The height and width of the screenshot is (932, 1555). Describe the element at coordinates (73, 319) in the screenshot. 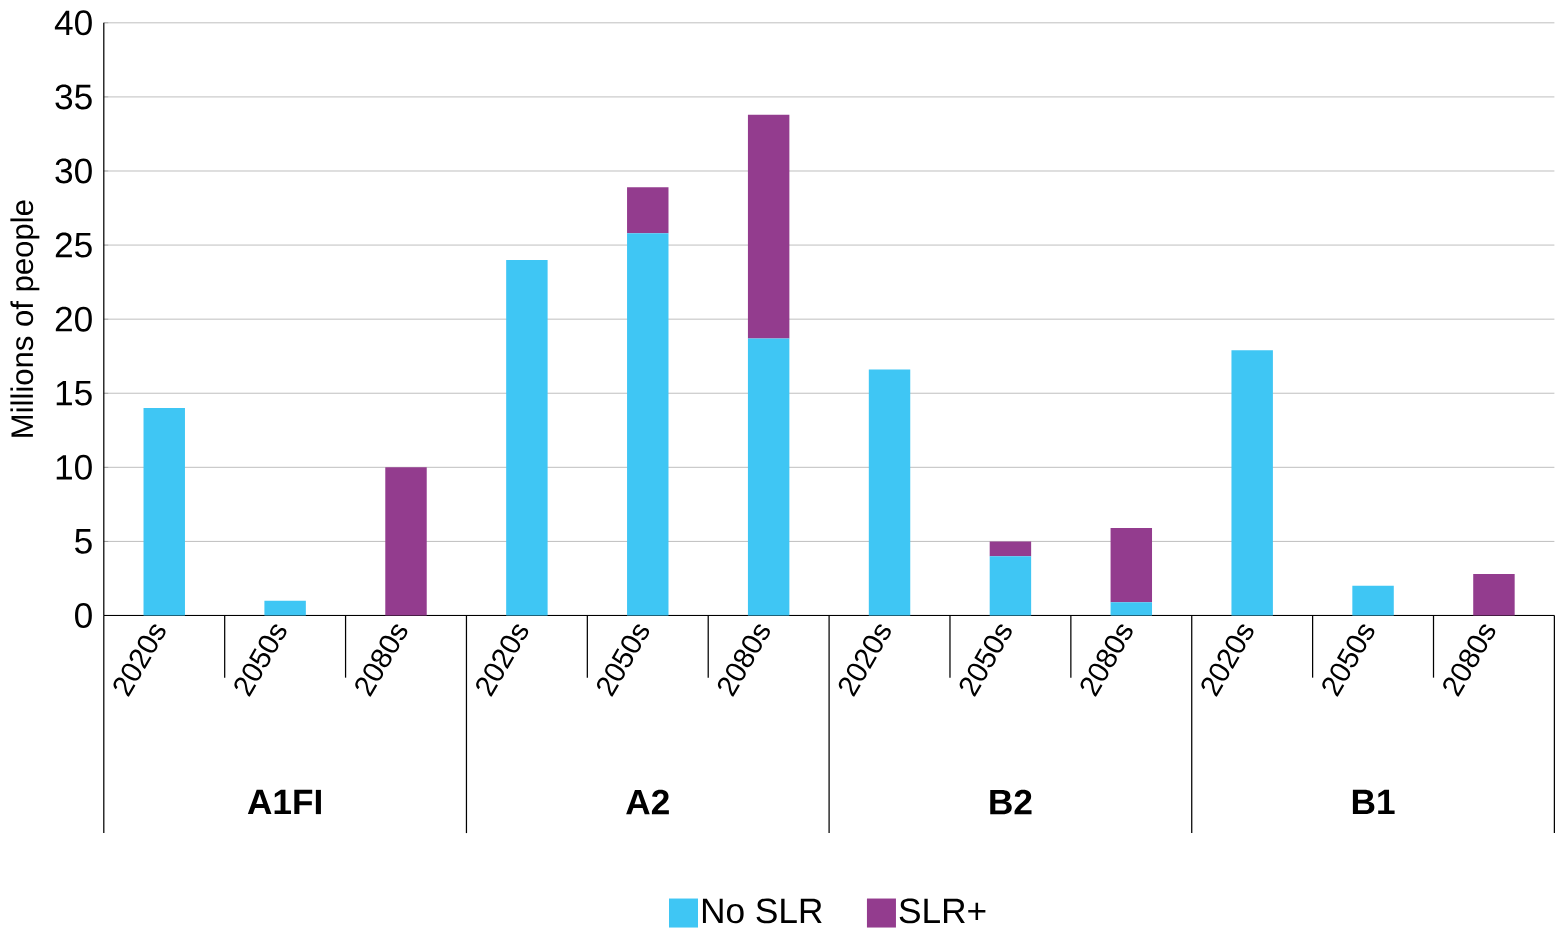

I see `y-tick-label: 20` at that location.